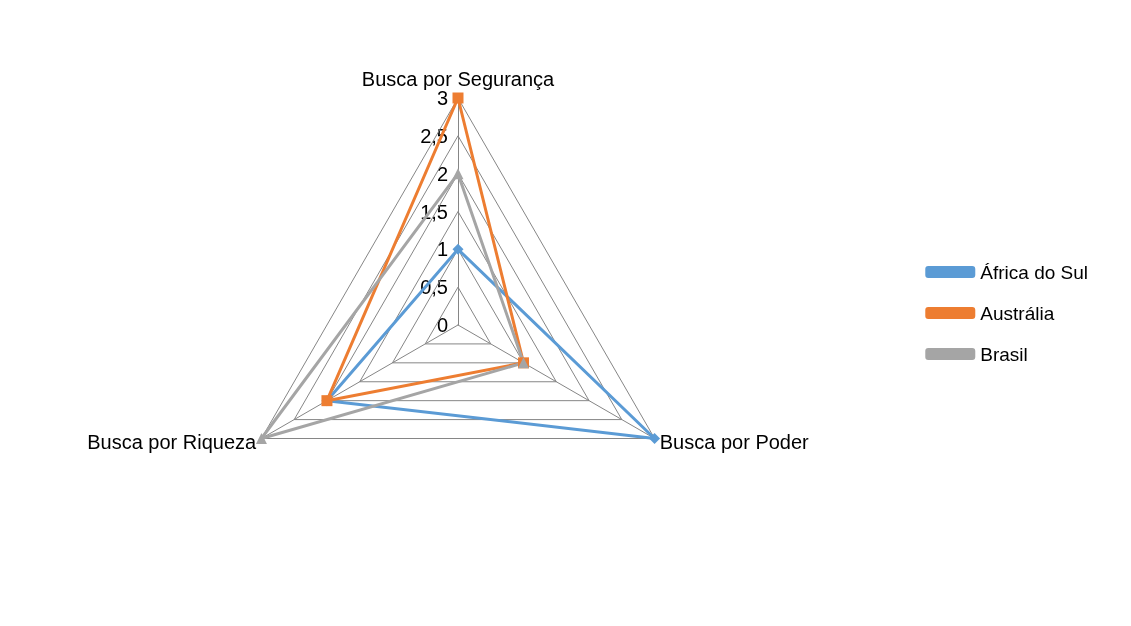 This screenshot has height=626, width=1131. Describe the element at coordinates (1004, 354) in the screenshot. I see `legend-label: Brasil` at that location.